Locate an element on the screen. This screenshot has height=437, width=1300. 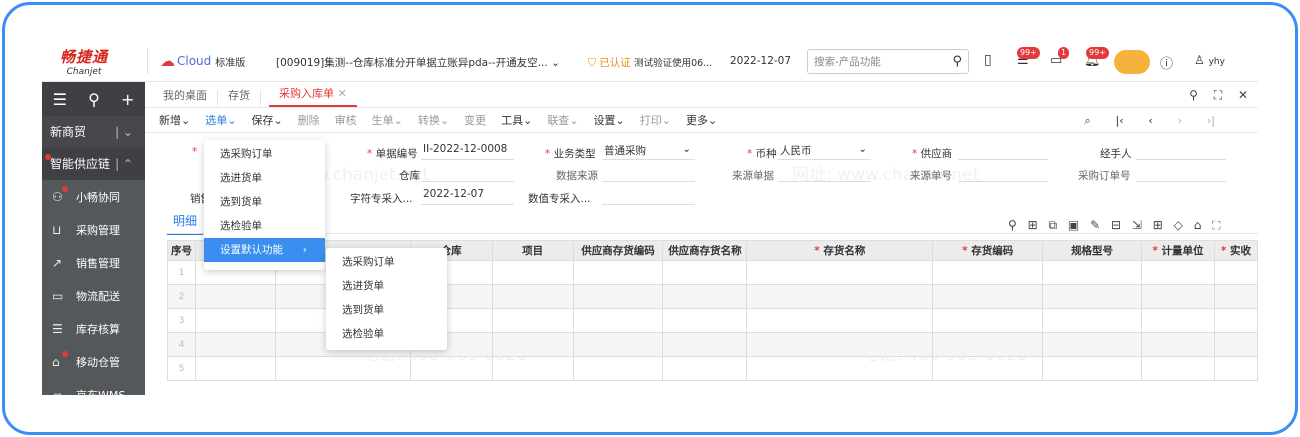
select-doc-menu: 选采购订单 选进货单 选到货单 选检验单 设置默认功能 › is located at coordinates (264, 205).